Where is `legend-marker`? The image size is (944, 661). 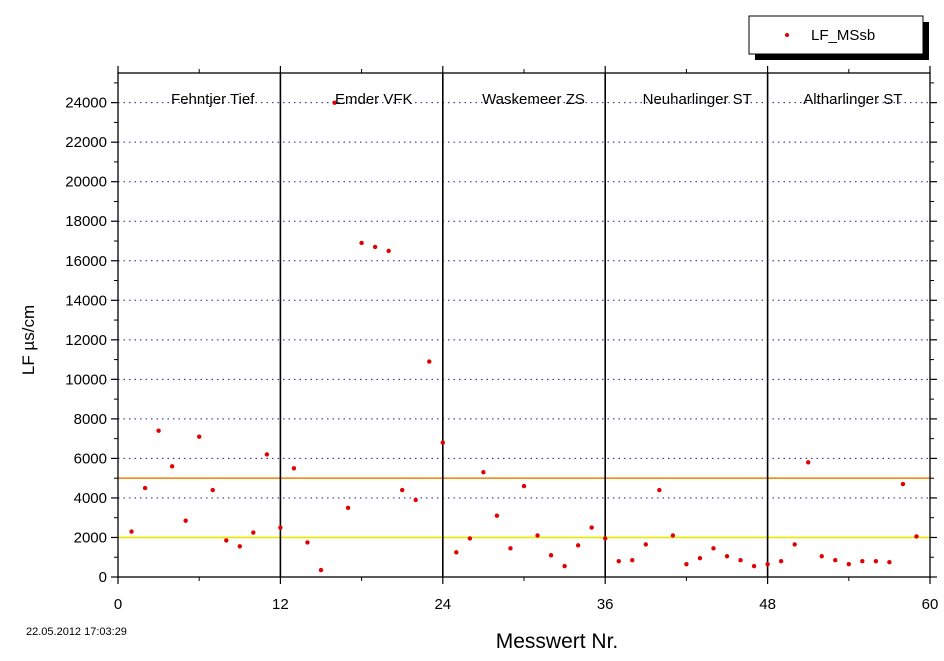
legend-marker is located at coordinates (787, 35).